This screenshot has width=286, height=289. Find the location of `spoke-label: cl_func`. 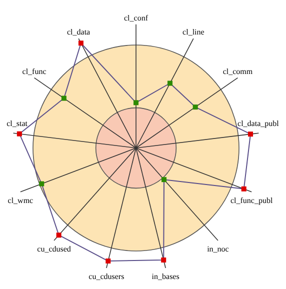

spoke-label: cl_func is located at coordinates (34, 71).